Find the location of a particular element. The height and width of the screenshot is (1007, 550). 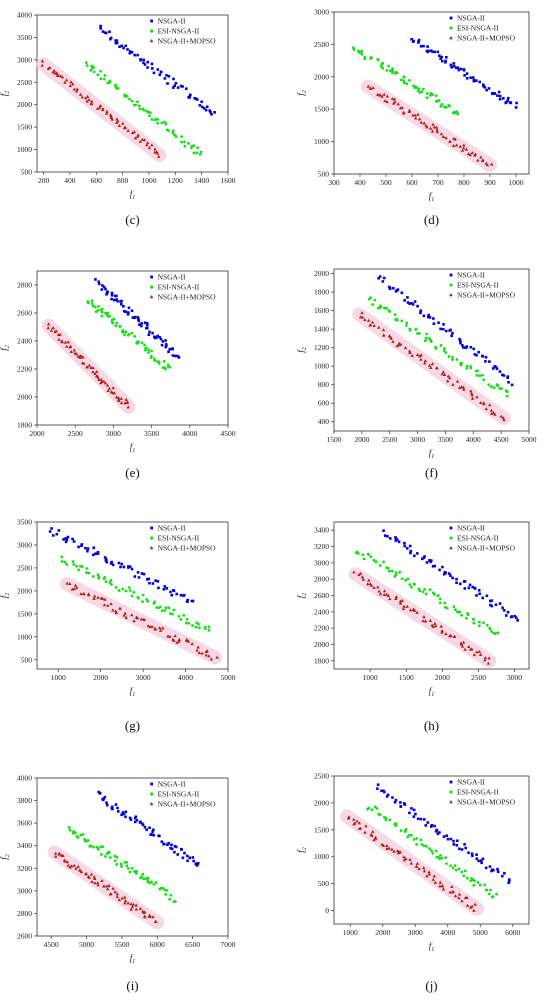

x-axis-label: f1 is located at coordinates (133, 195).